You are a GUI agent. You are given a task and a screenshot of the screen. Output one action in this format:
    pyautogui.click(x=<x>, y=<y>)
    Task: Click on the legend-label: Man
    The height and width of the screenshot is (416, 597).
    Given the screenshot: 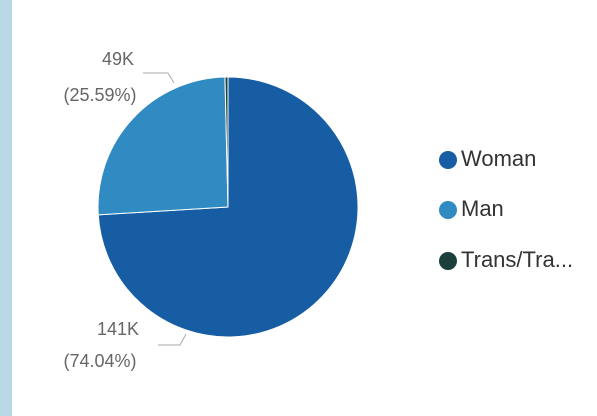 What is the action you would take?
    pyautogui.click(x=482, y=208)
    